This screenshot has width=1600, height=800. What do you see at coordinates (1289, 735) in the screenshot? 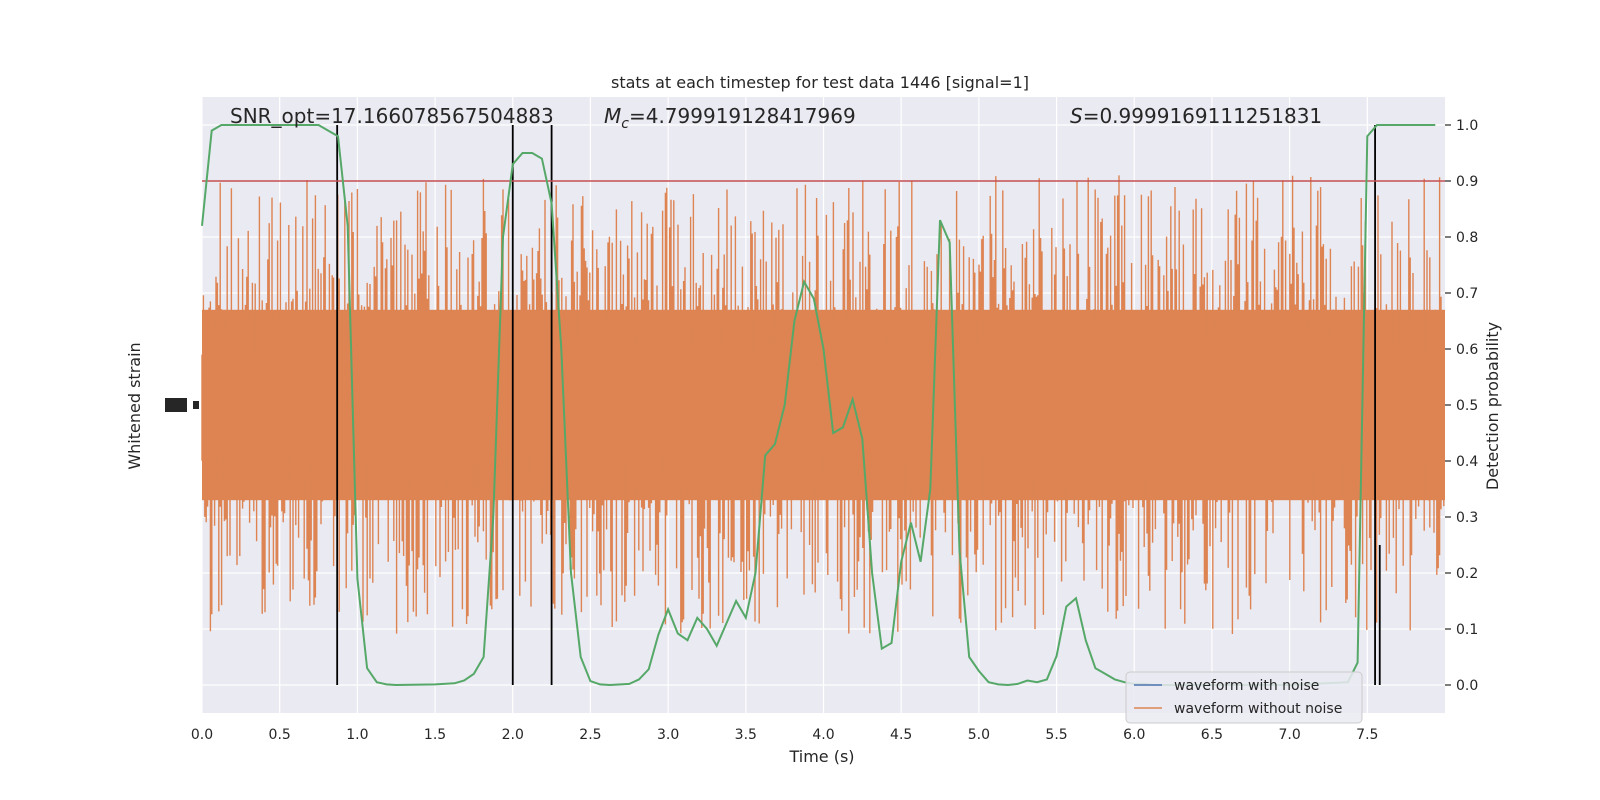
I see `x-tick-label: 7.0` at bounding box center [1289, 735].